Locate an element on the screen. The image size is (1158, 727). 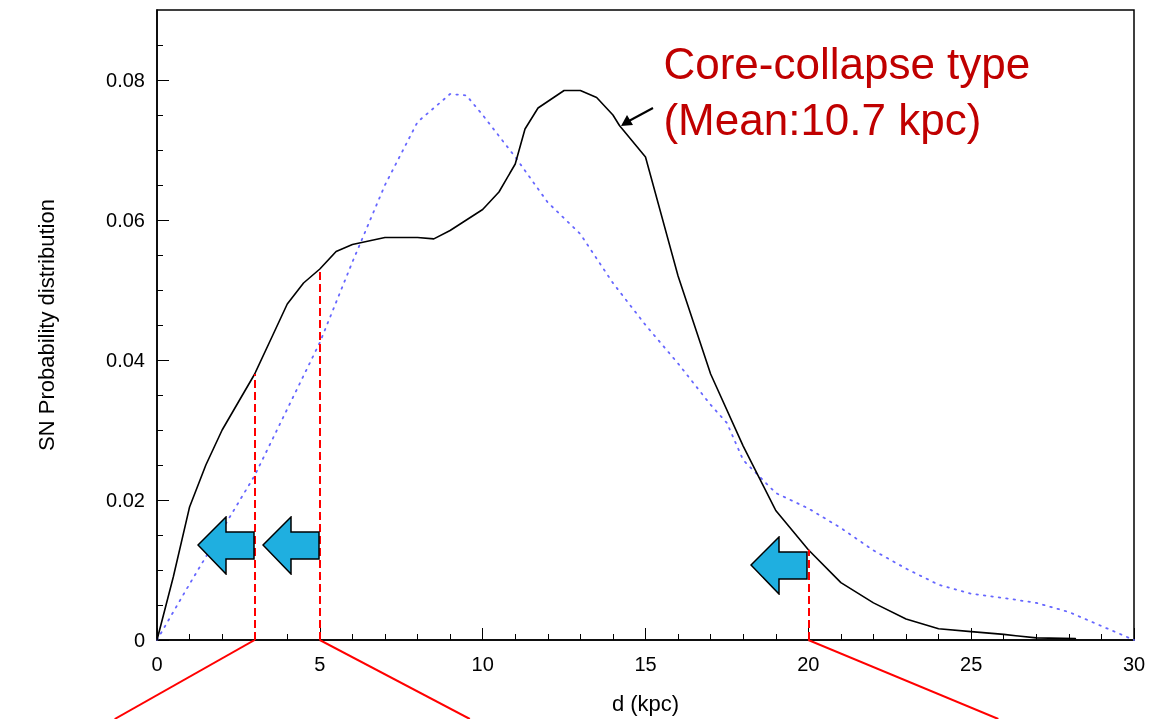
x-tick-label: 10 is located at coordinates (482, 664).